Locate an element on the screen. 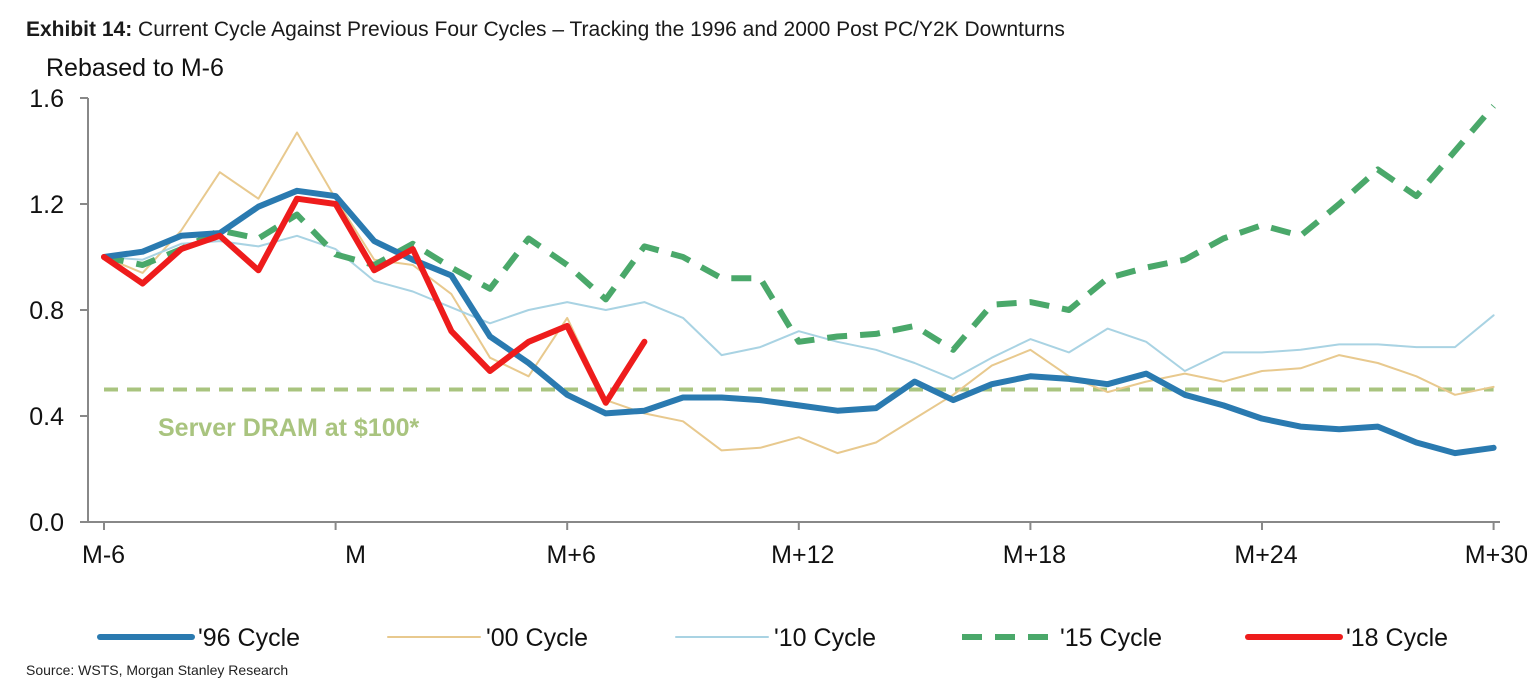 This screenshot has width=1540, height=696. x-tick-label: M+24 is located at coordinates (1265, 555).